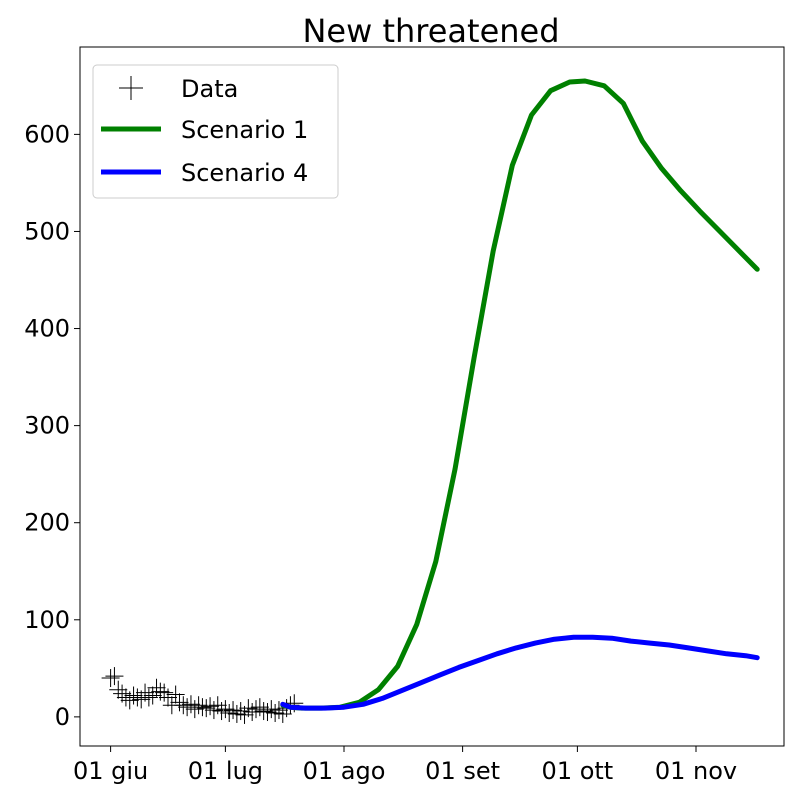 This screenshot has height=800, width=800. I want to click on x-tick-label: 01 set, so click(462, 771).